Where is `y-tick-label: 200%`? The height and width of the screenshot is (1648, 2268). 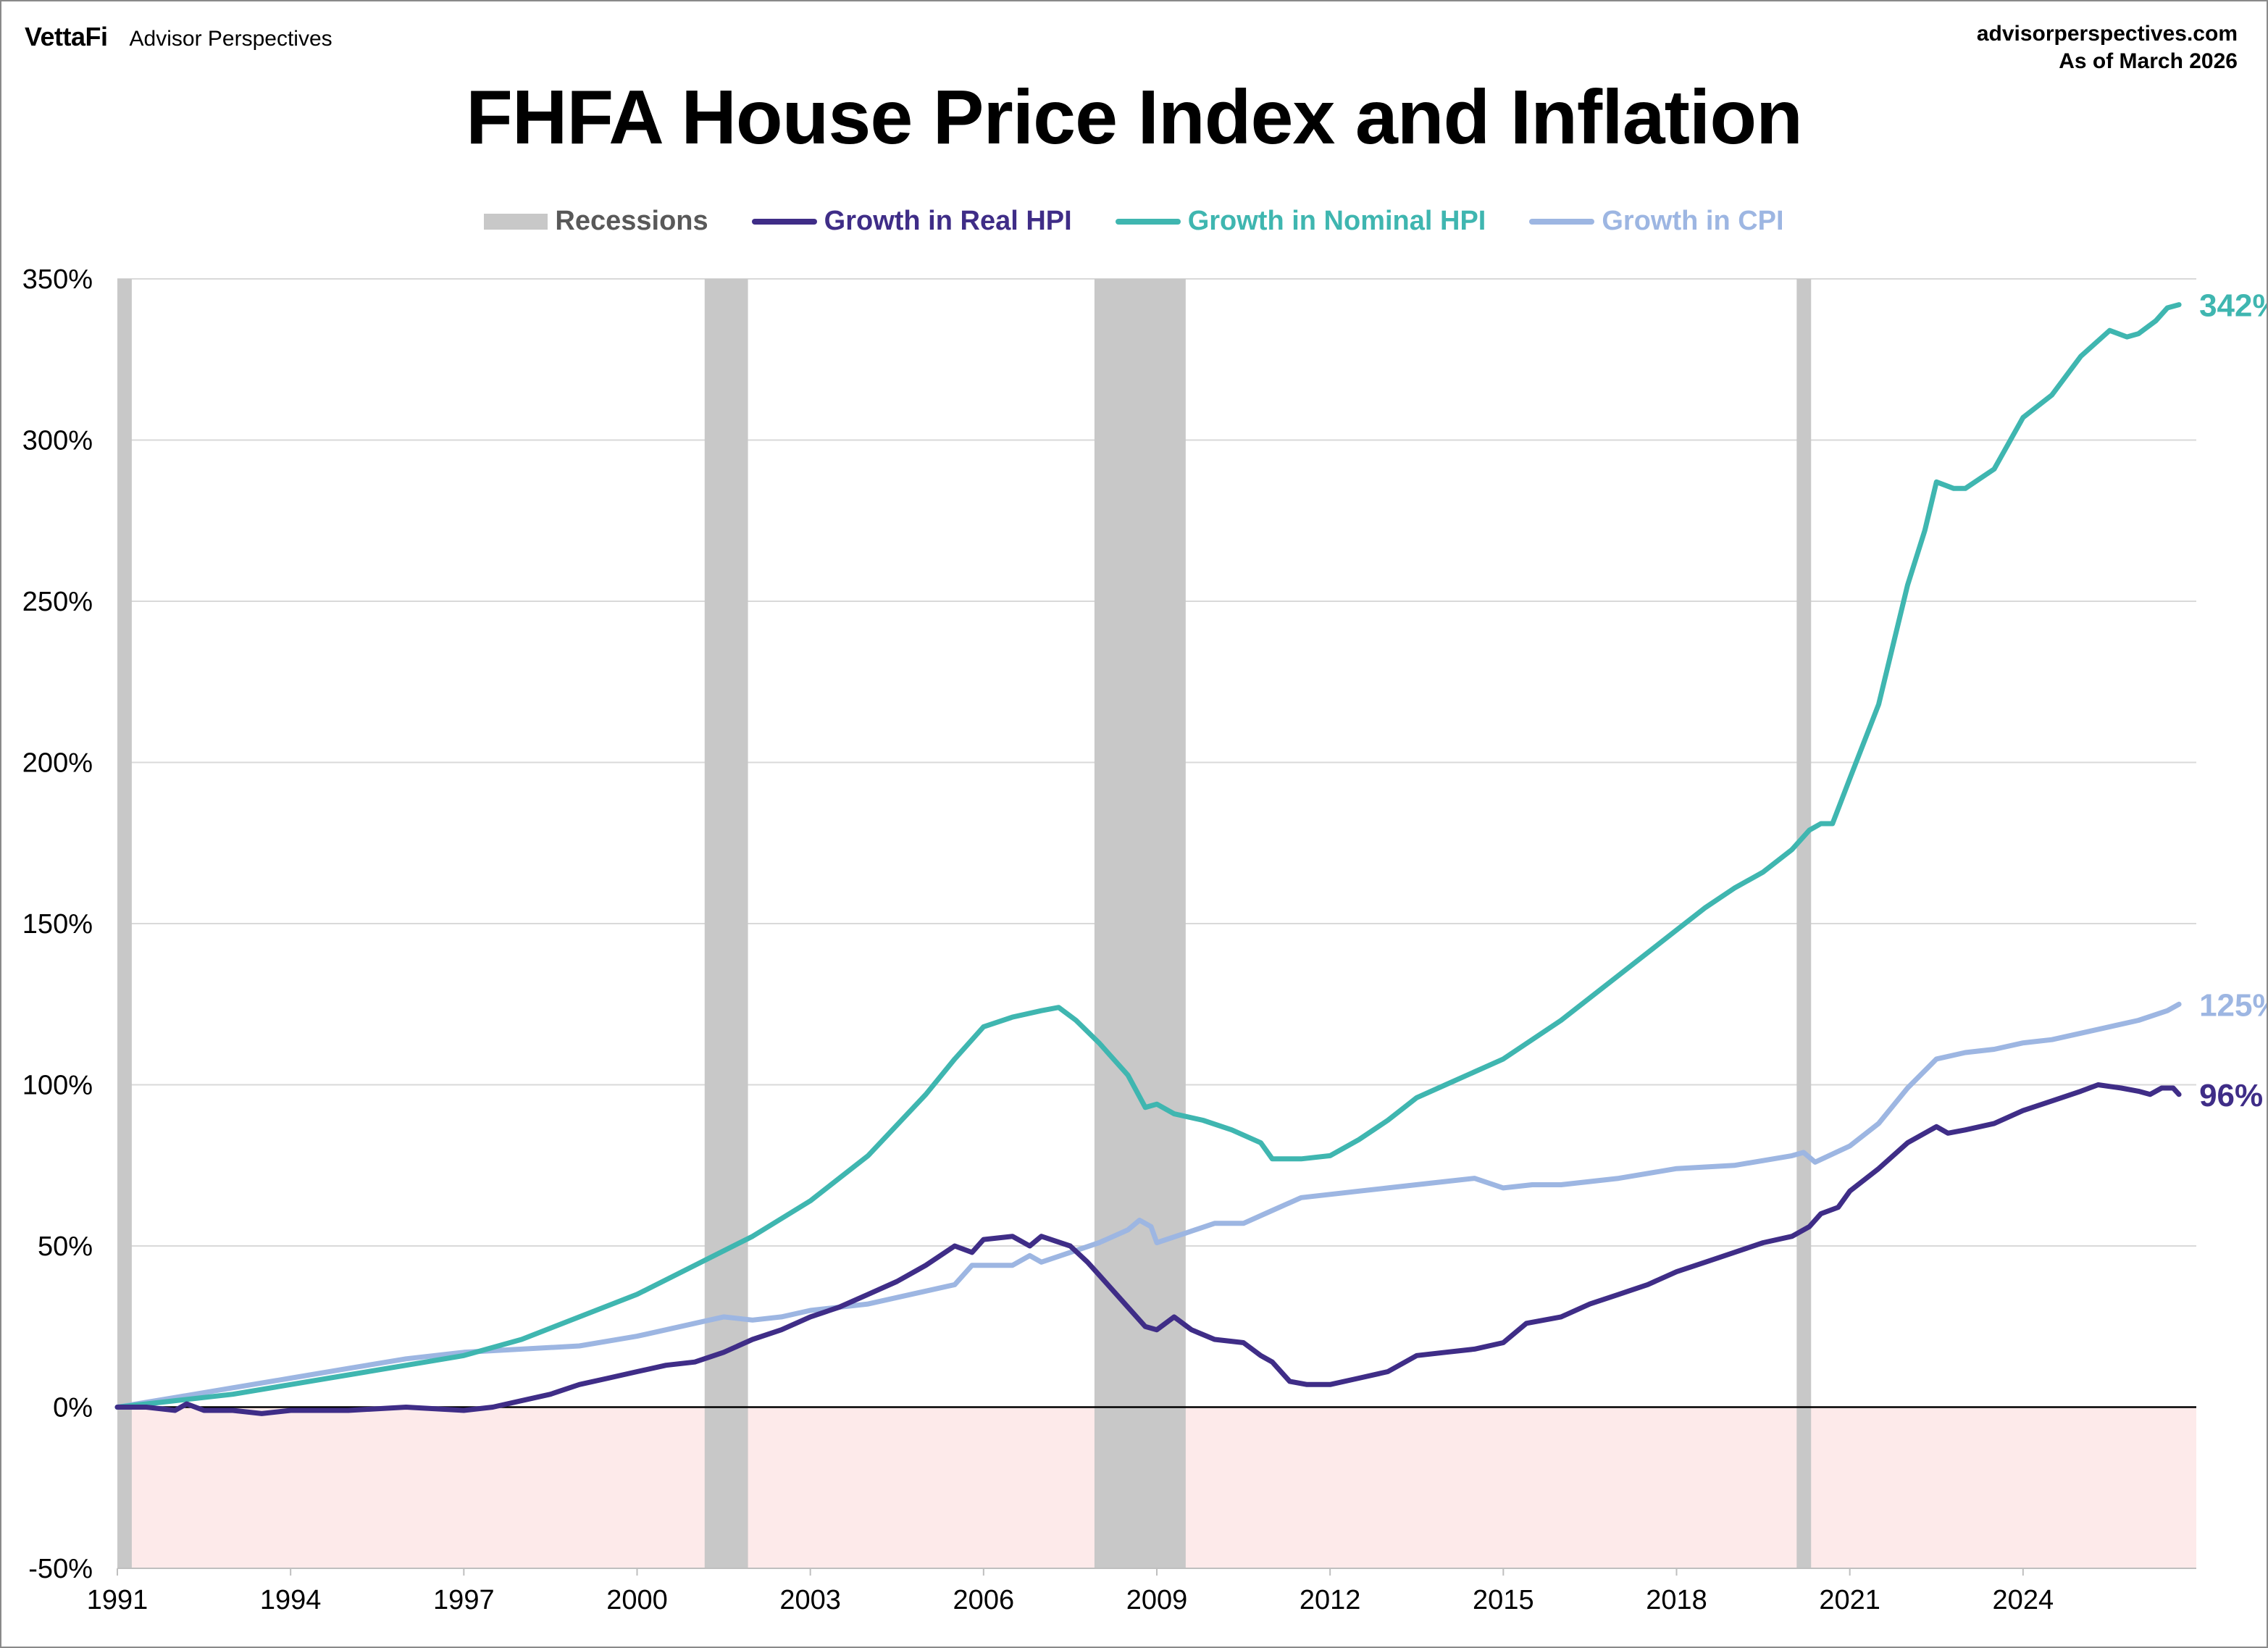
y-tick-label: 200% is located at coordinates (58, 763).